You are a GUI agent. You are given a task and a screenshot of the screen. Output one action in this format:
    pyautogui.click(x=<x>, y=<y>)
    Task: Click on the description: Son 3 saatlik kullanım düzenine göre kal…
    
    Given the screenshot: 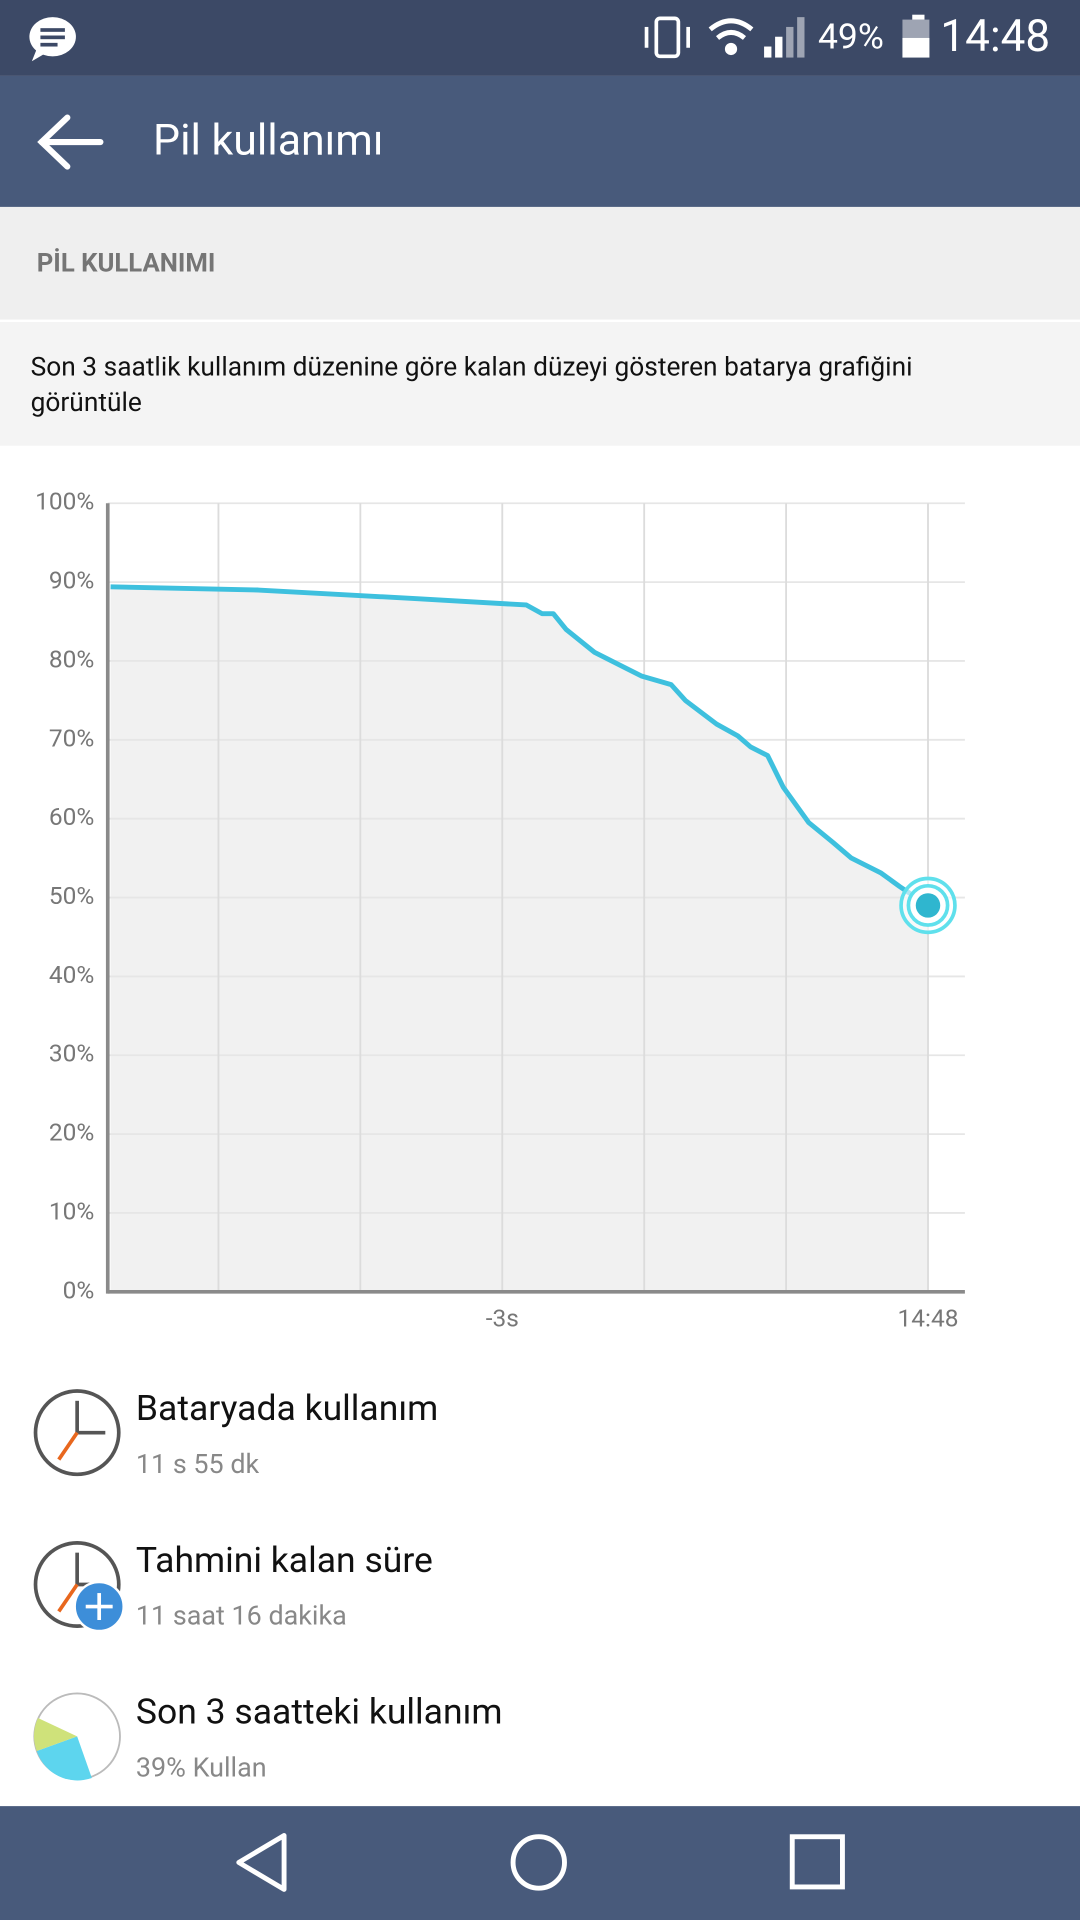 What is the action you would take?
    pyautogui.click(x=472, y=368)
    